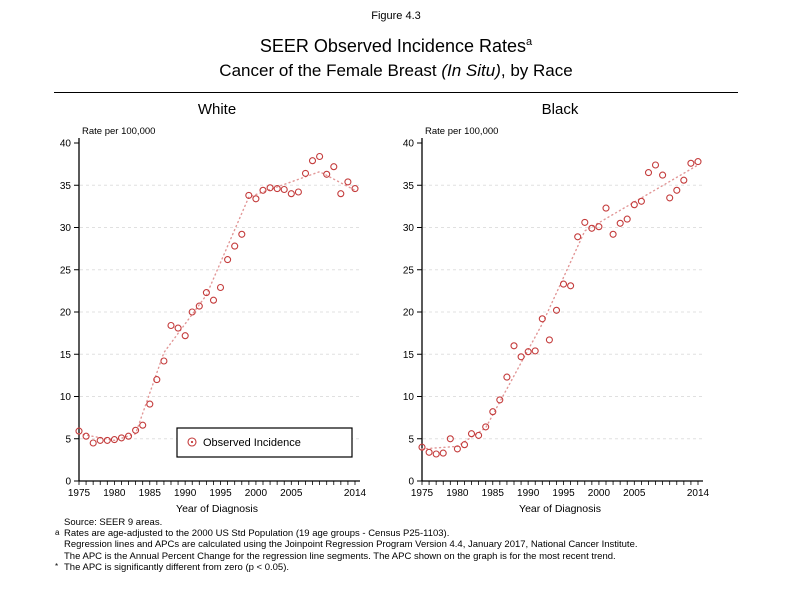 This screenshot has height=612, width=792. Describe the element at coordinates (114, 493) in the screenshot. I see `x-tick-label-1980: 1980` at that location.